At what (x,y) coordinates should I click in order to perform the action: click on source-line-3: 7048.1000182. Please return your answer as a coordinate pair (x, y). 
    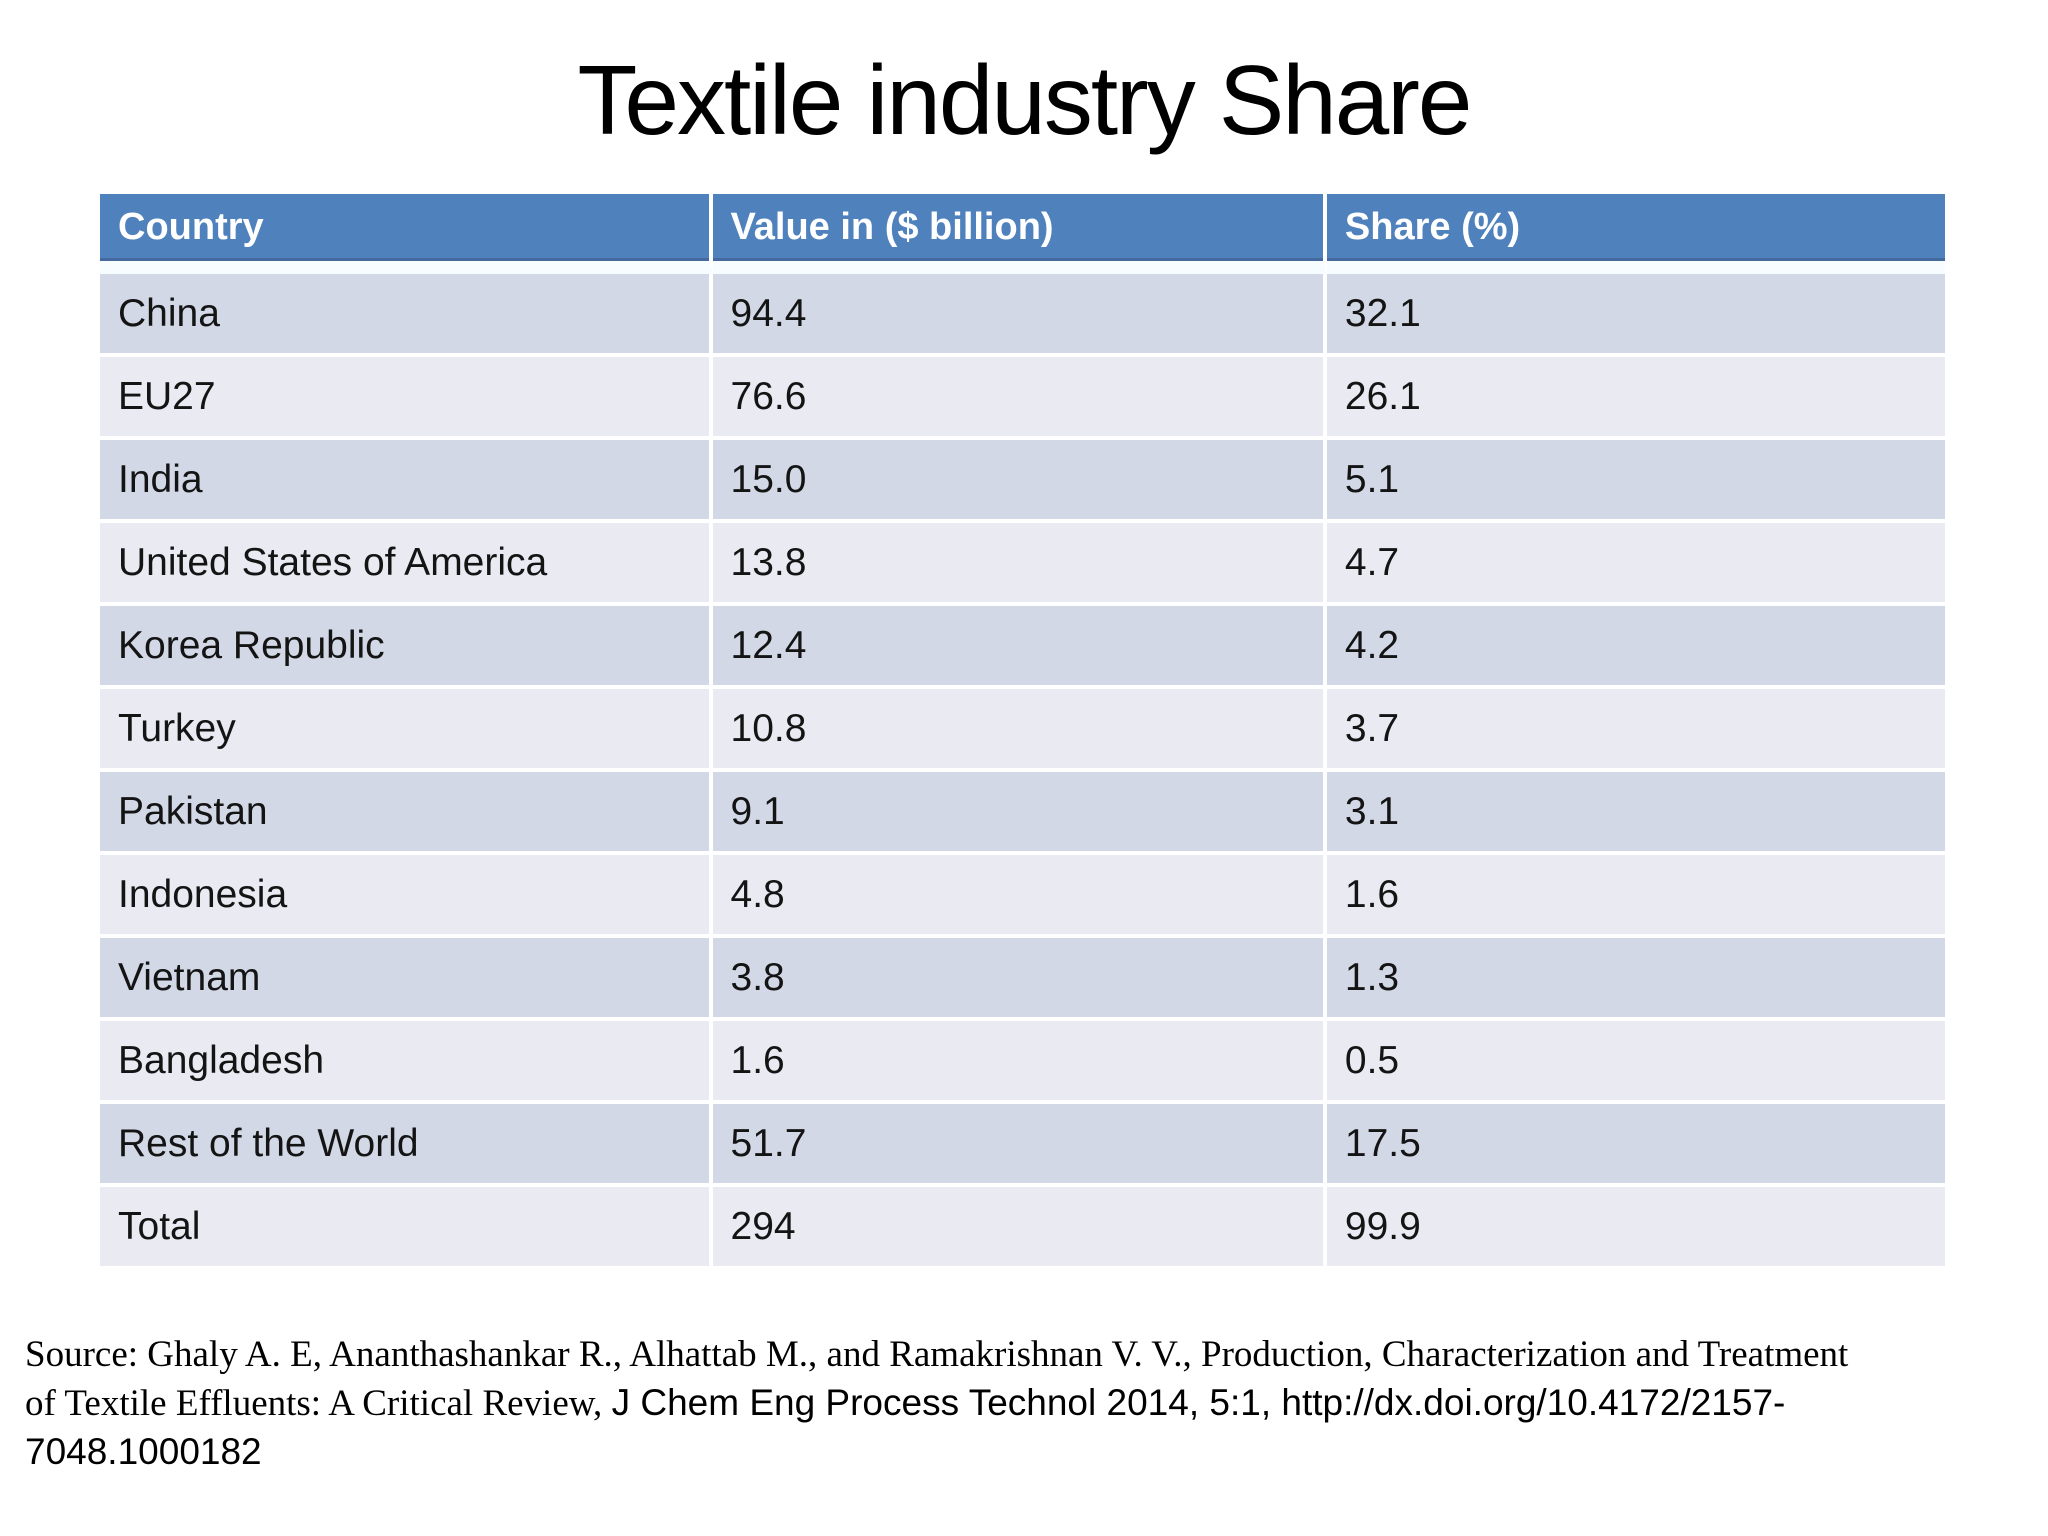
    Looking at the image, I should click on (143, 1451).